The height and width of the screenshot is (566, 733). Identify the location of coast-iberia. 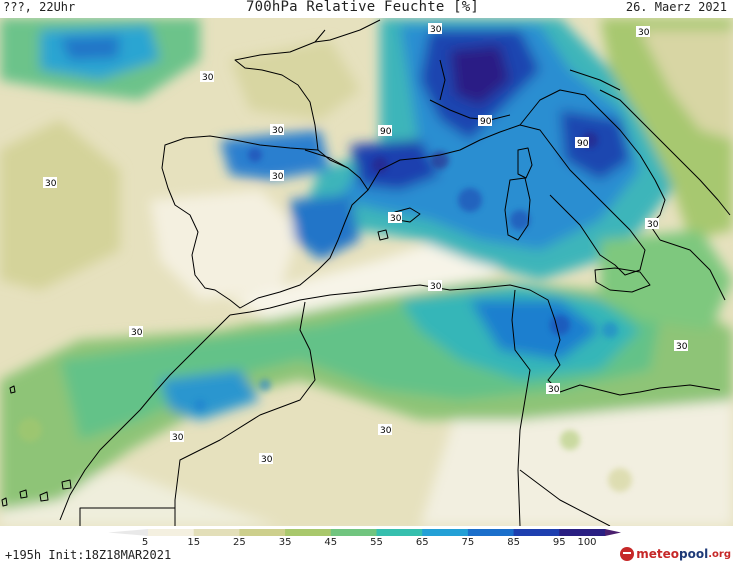
(265, 222).